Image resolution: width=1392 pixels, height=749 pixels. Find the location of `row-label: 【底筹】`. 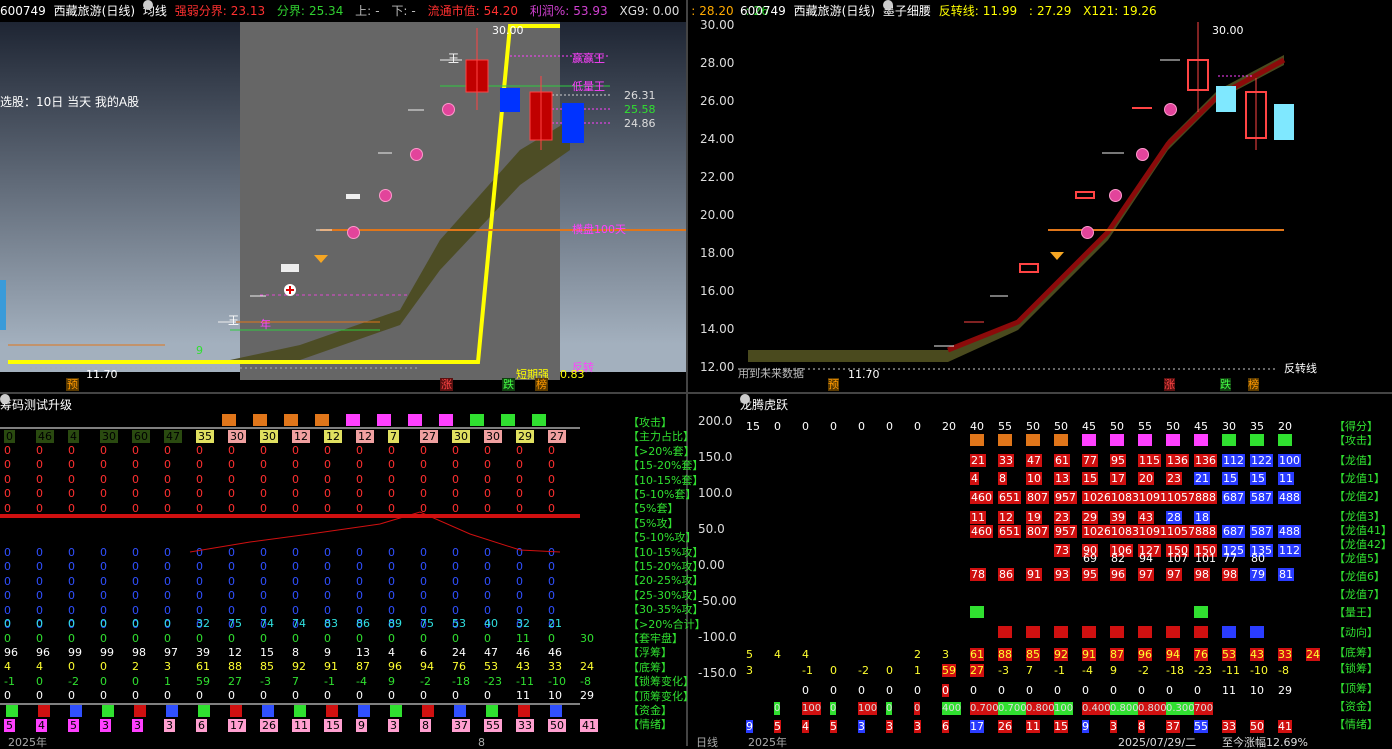

row-label: 【底筹】 is located at coordinates (1356, 652).